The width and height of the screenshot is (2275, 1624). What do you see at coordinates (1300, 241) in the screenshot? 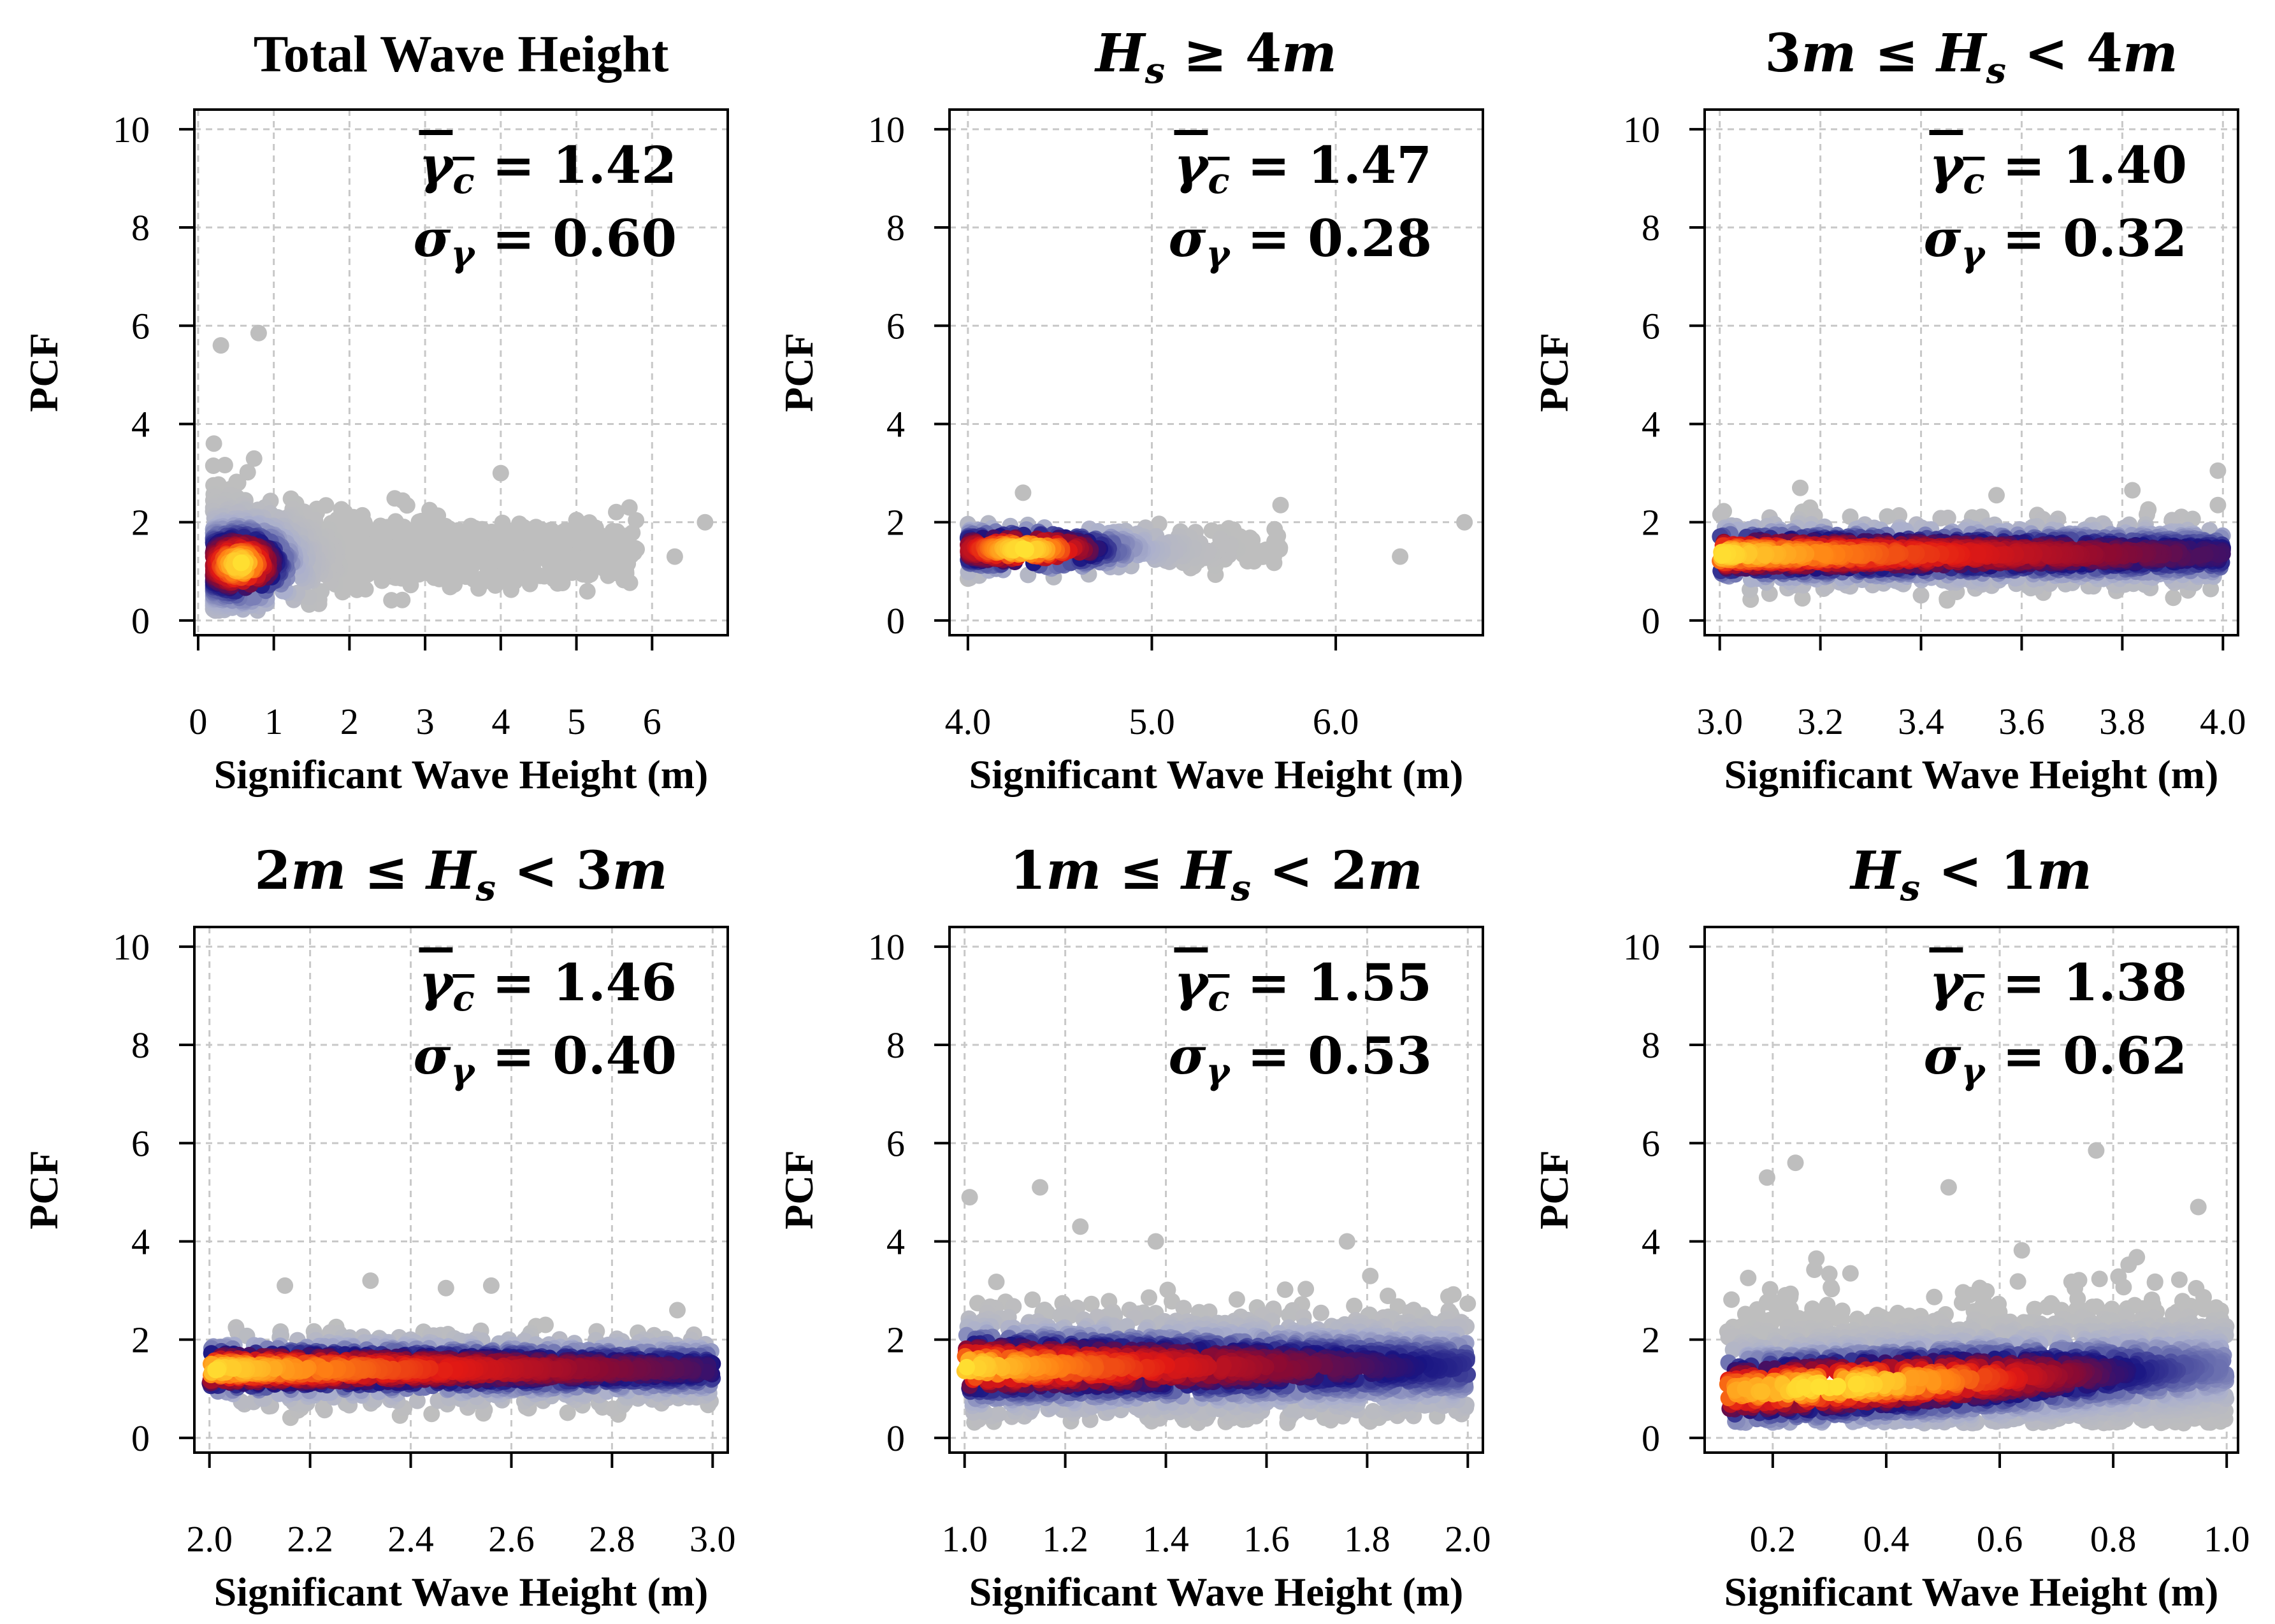
I see `sd-statistic: σγ = 0.28` at bounding box center [1300, 241].